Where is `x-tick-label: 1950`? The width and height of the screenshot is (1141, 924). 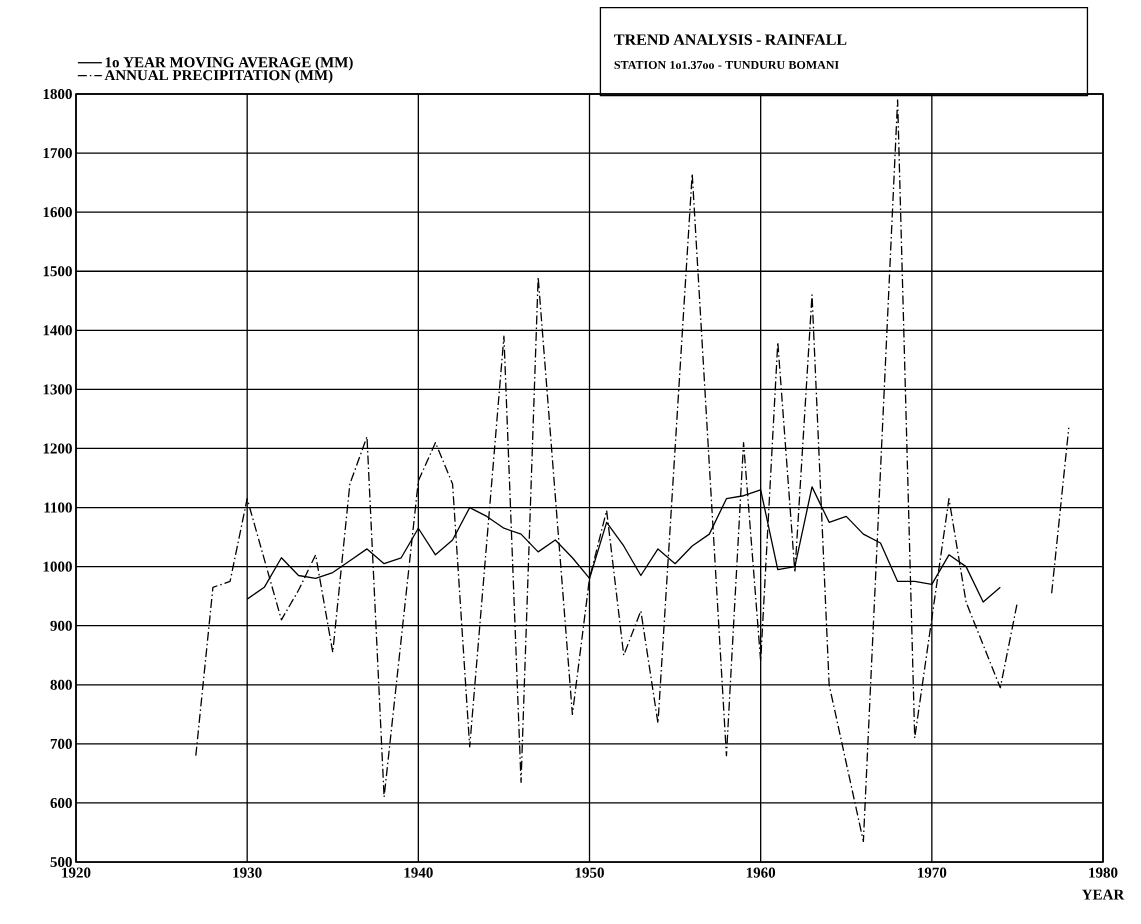 x-tick-label: 1950 is located at coordinates (589, 872).